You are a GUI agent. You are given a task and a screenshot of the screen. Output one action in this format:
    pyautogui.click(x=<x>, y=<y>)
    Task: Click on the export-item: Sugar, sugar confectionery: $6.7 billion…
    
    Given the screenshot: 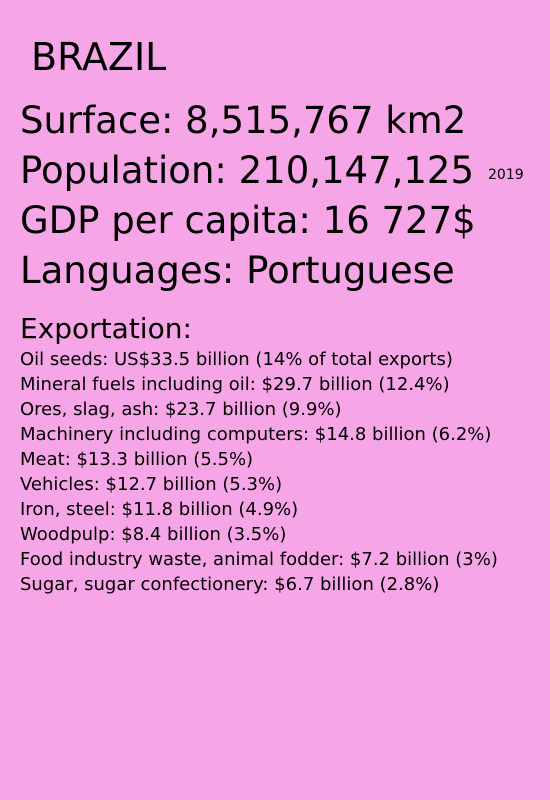 What is the action you would take?
    pyautogui.click(x=230, y=584)
    